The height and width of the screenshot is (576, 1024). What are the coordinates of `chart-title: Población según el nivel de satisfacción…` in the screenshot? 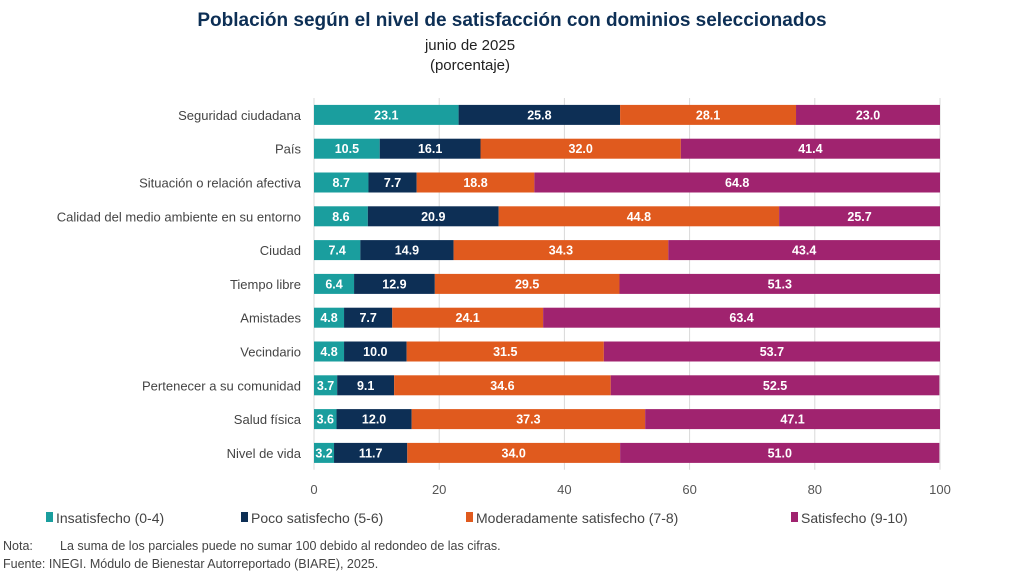 It's located at (511, 20).